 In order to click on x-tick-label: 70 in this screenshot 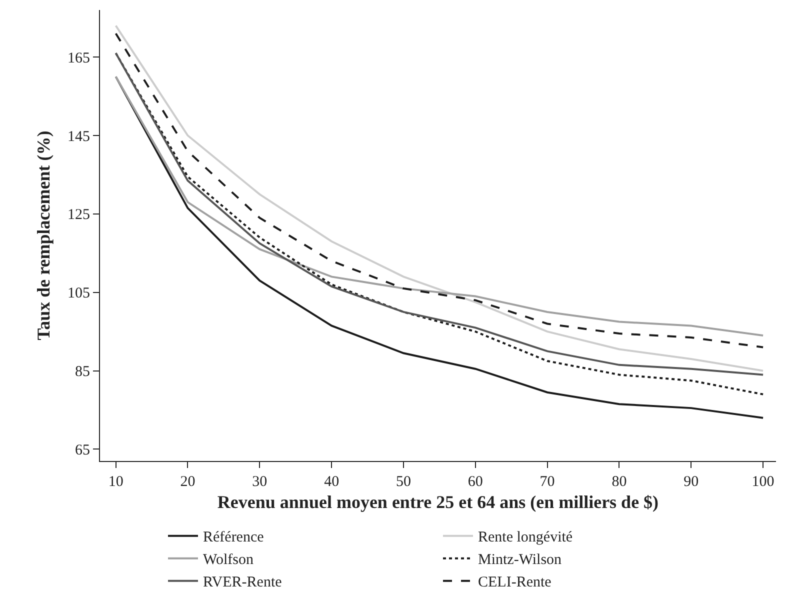, I will do `click(547, 482)`.